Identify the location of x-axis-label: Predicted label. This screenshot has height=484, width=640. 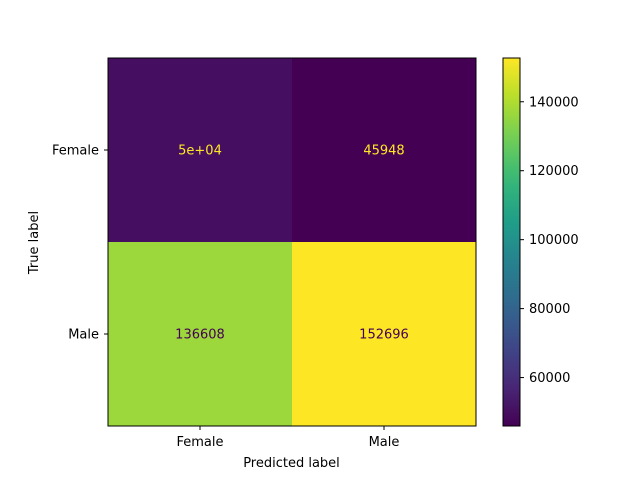
(291, 463).